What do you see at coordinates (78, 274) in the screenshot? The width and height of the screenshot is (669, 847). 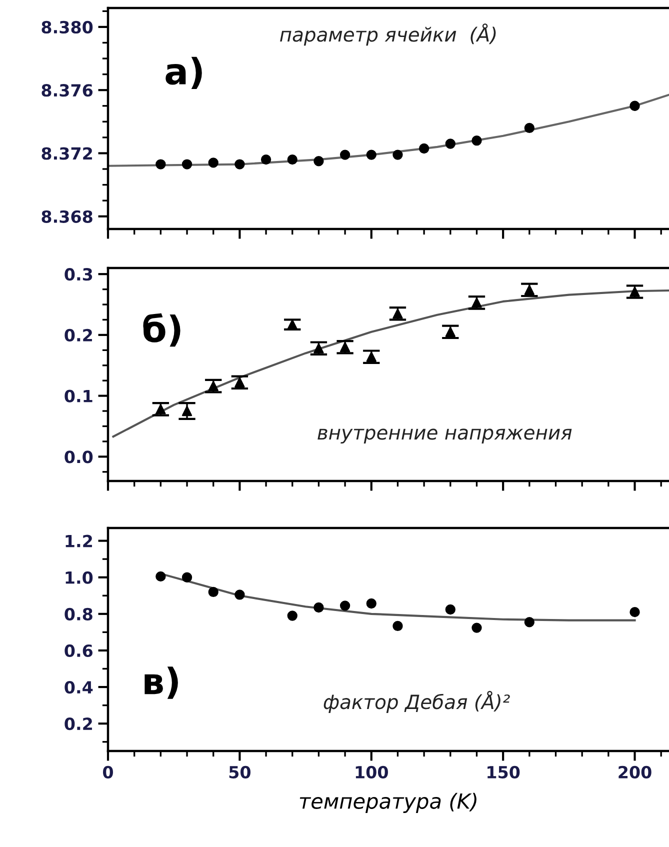 I see `y-tick-label: 0.3` at bounding box center [78, 274].